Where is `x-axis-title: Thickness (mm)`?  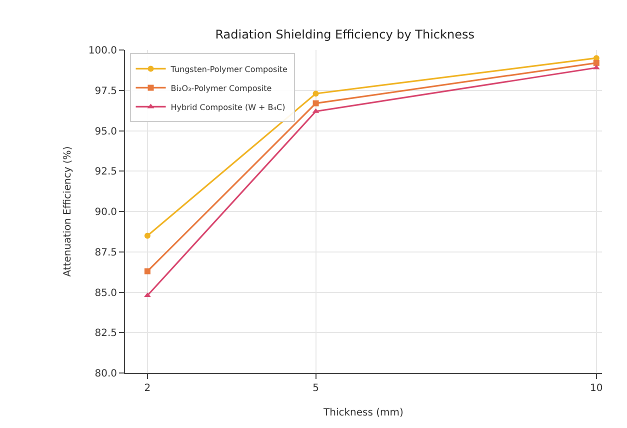
x-axis-title: Thickness (mm) is located at coordinates (363, 413).